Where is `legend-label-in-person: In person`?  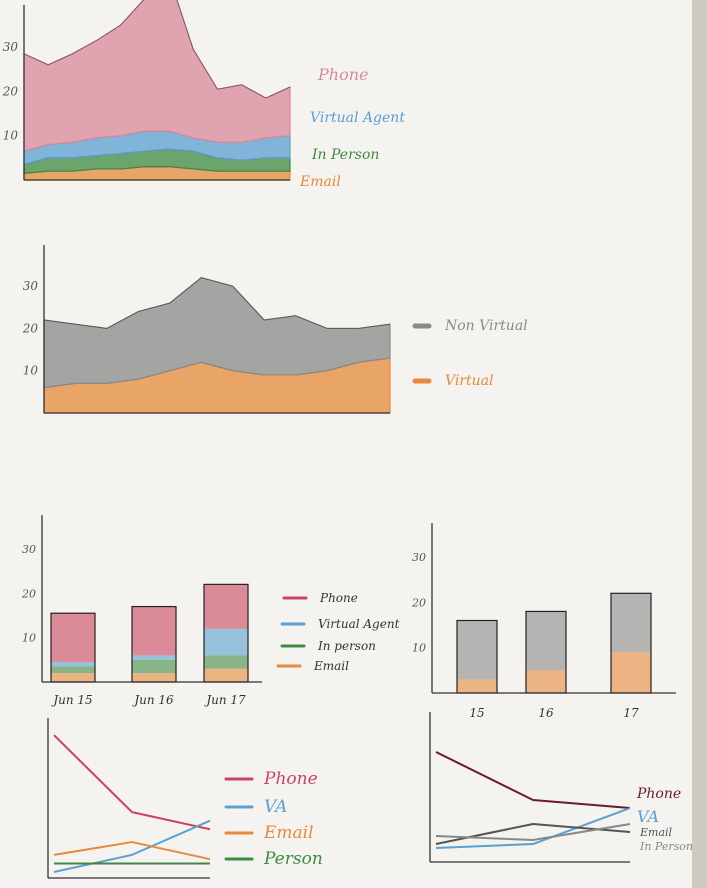
legend-label-in-person: In person is located at coordinates (346, 646).